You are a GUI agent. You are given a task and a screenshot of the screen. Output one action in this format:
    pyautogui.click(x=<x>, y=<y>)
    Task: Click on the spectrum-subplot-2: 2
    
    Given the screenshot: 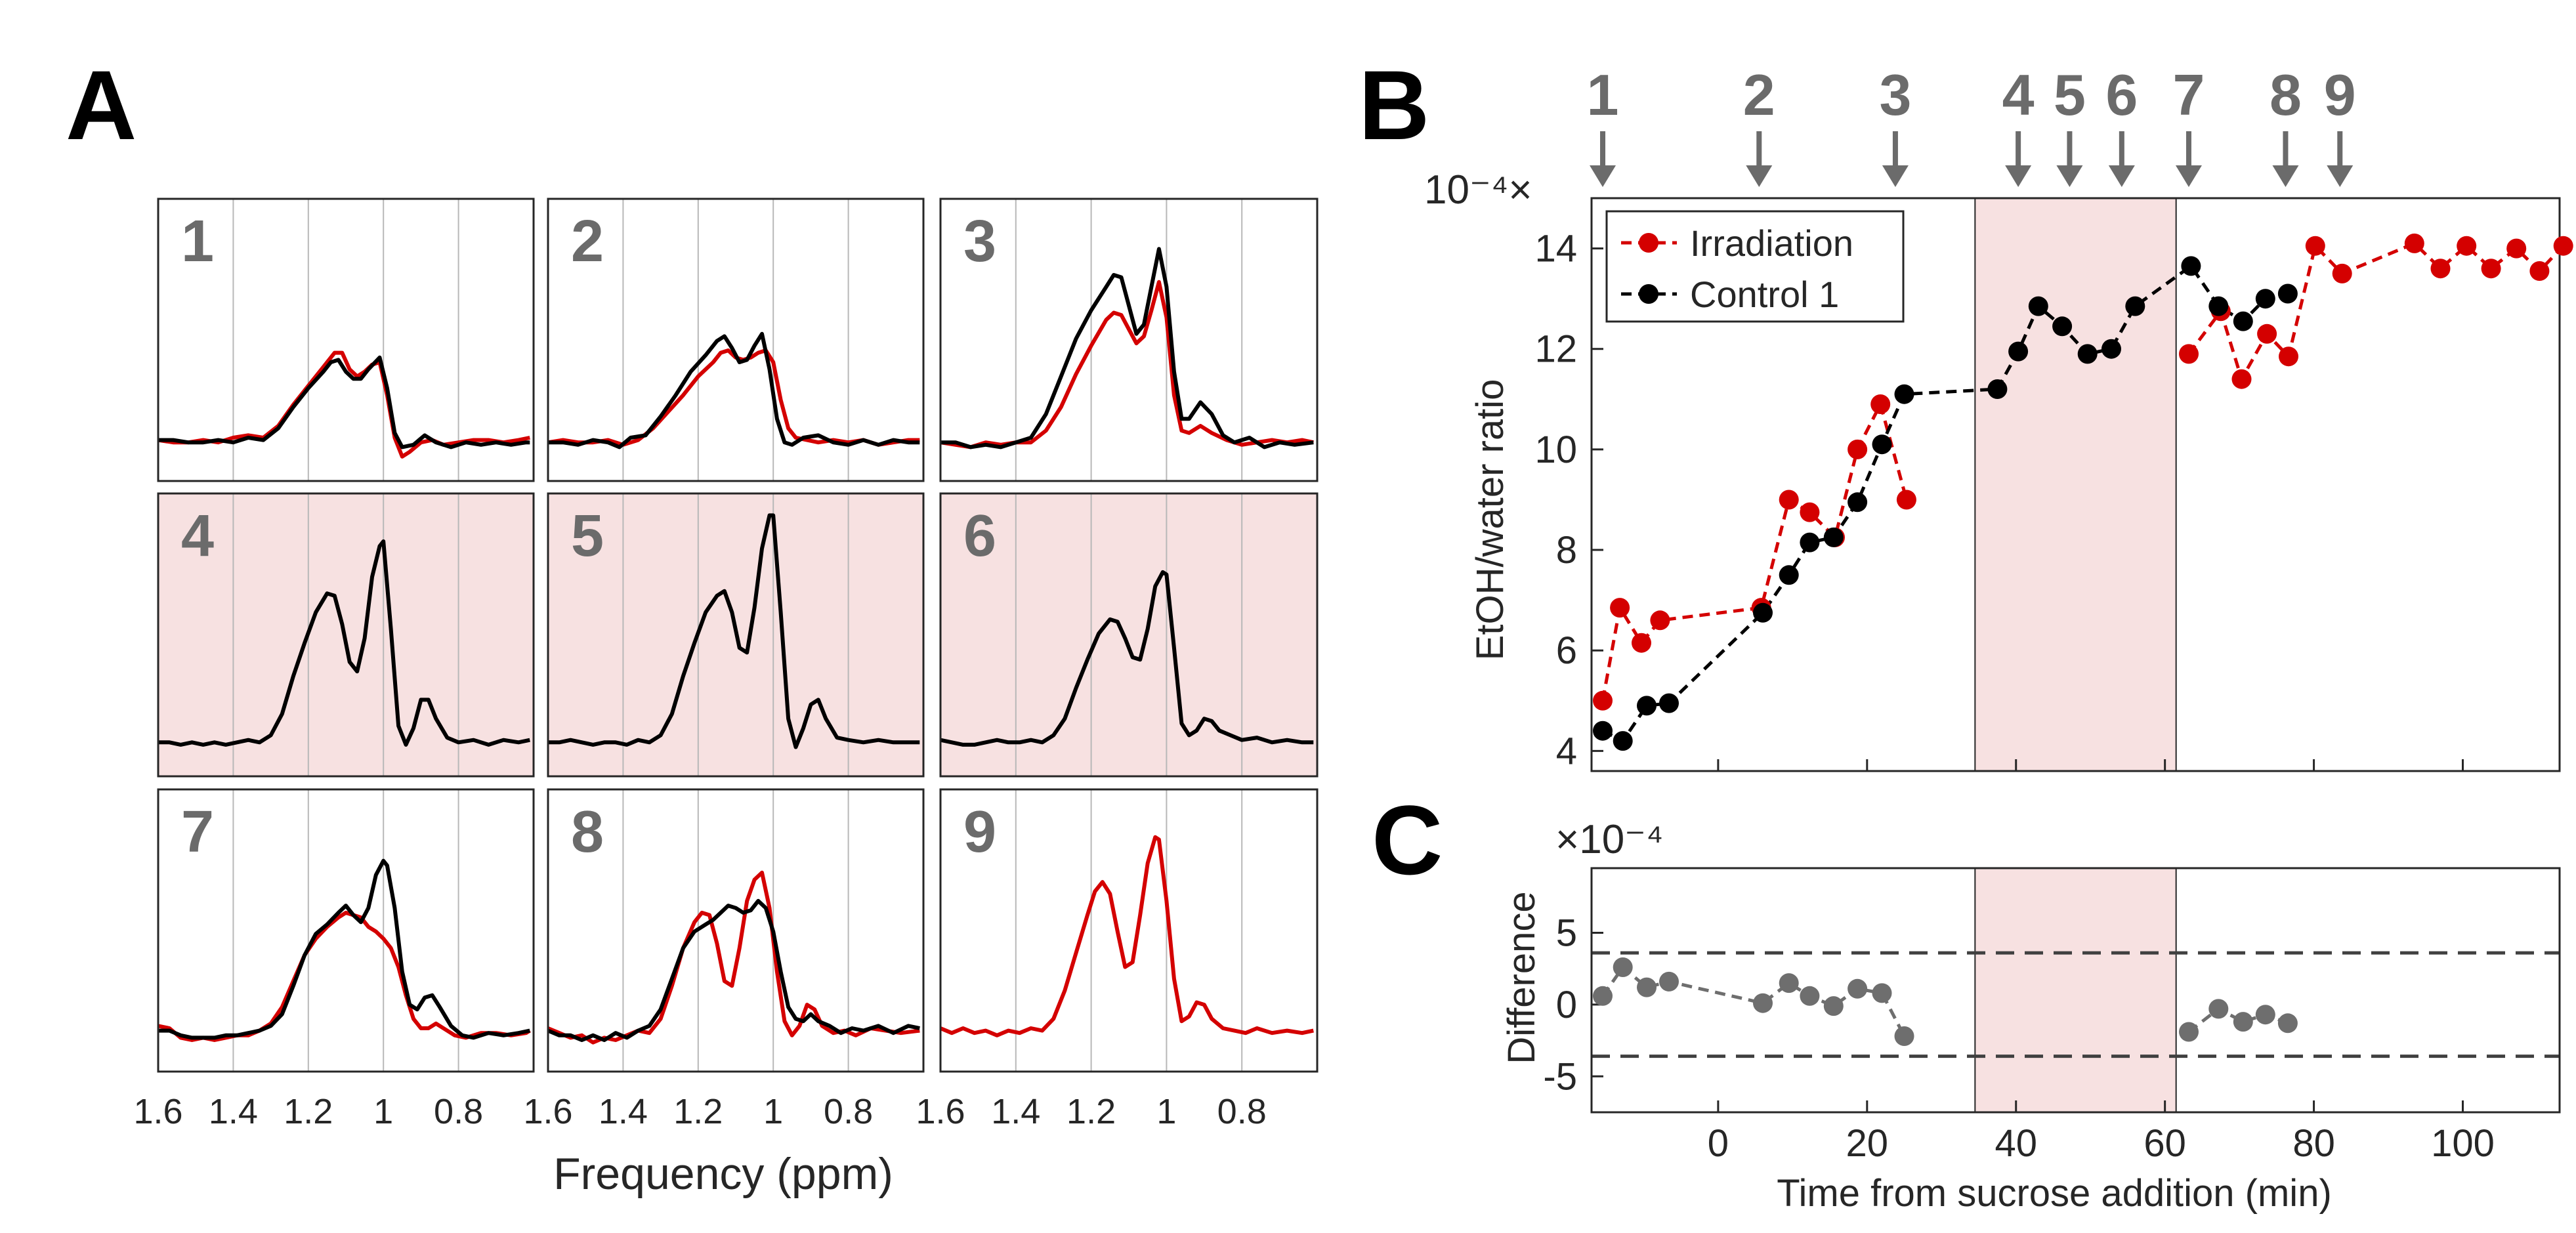 What is the action you would take?
    pyautogui.click(x=736, y=340)
    